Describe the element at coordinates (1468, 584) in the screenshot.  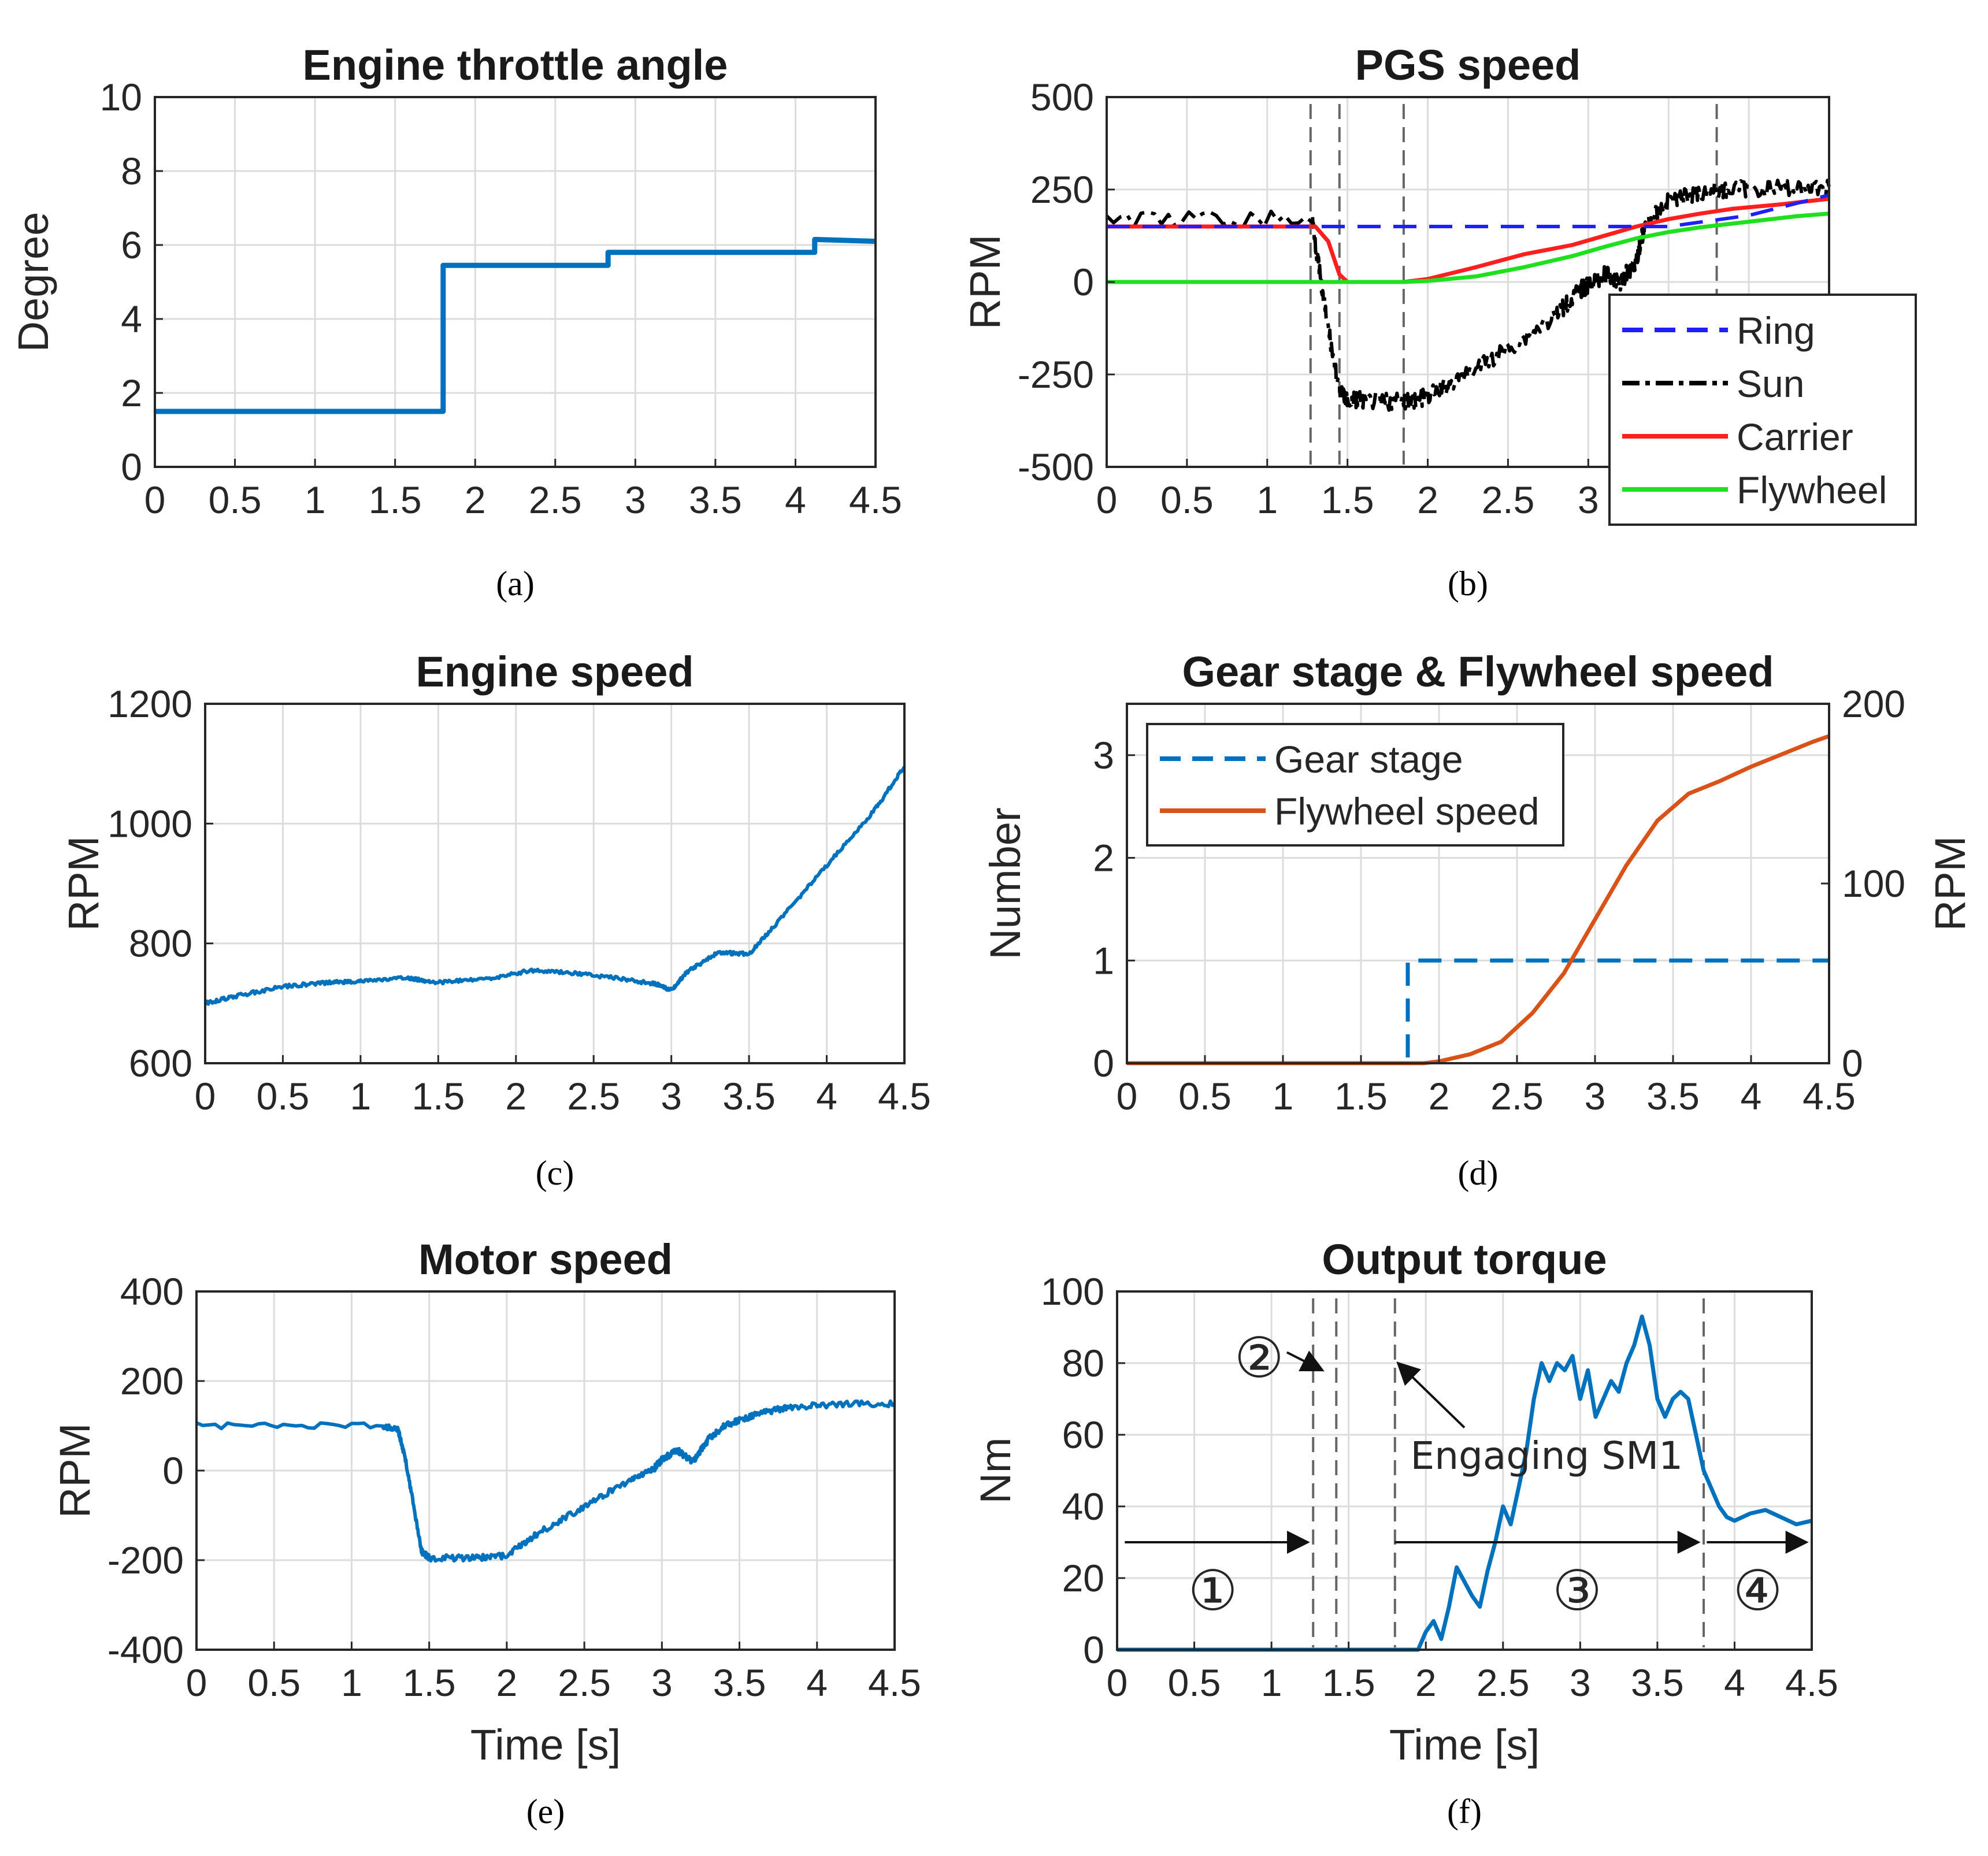
I see `panel-caption: (b)` at that location.